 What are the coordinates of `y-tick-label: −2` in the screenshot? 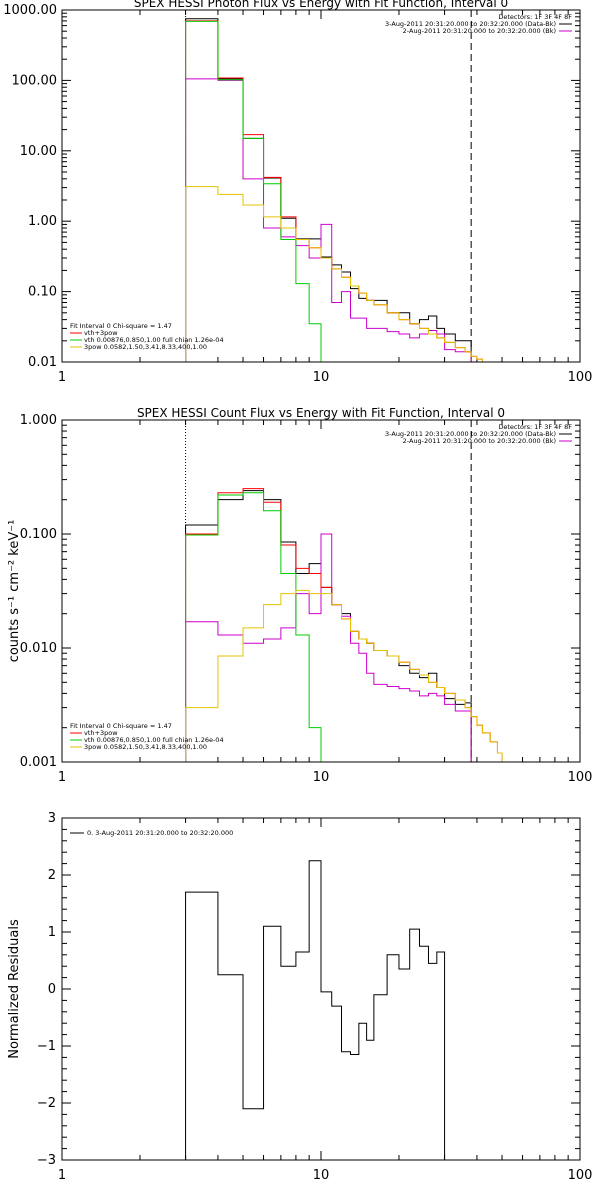 It's located at (46, 1103).